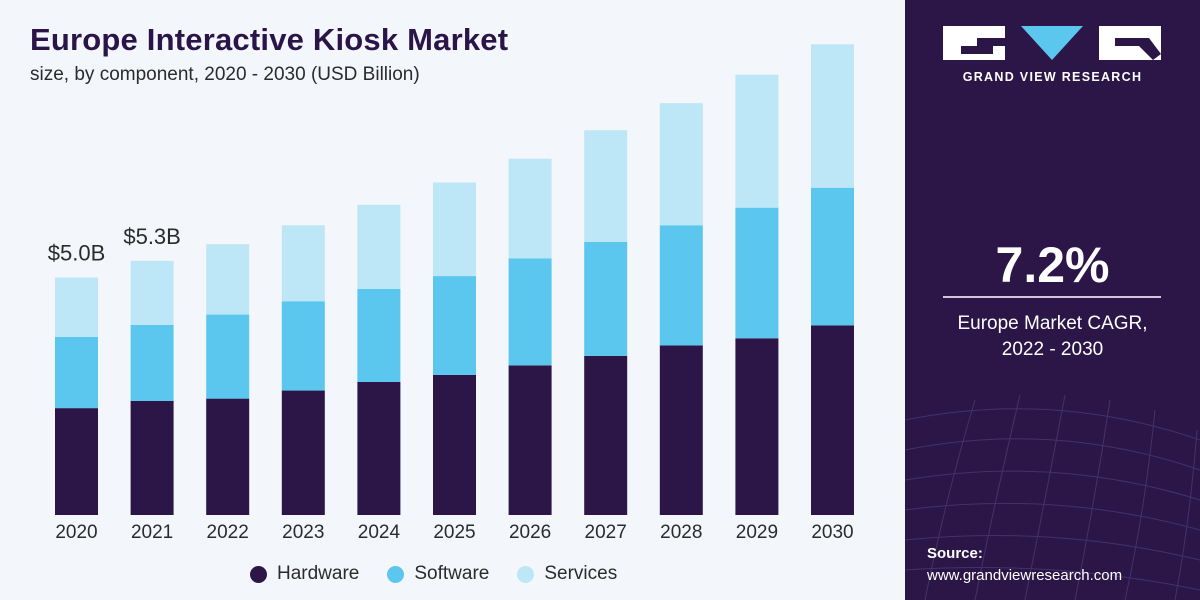  Describe the element at coordinates (832, 532) in the screenshot. I see `x-tick-label: 2030` at that location.